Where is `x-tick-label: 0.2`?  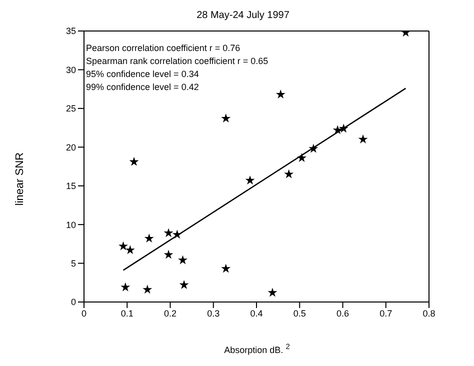 x-tick-label: 0.2 is located at coordinates (170, 313).